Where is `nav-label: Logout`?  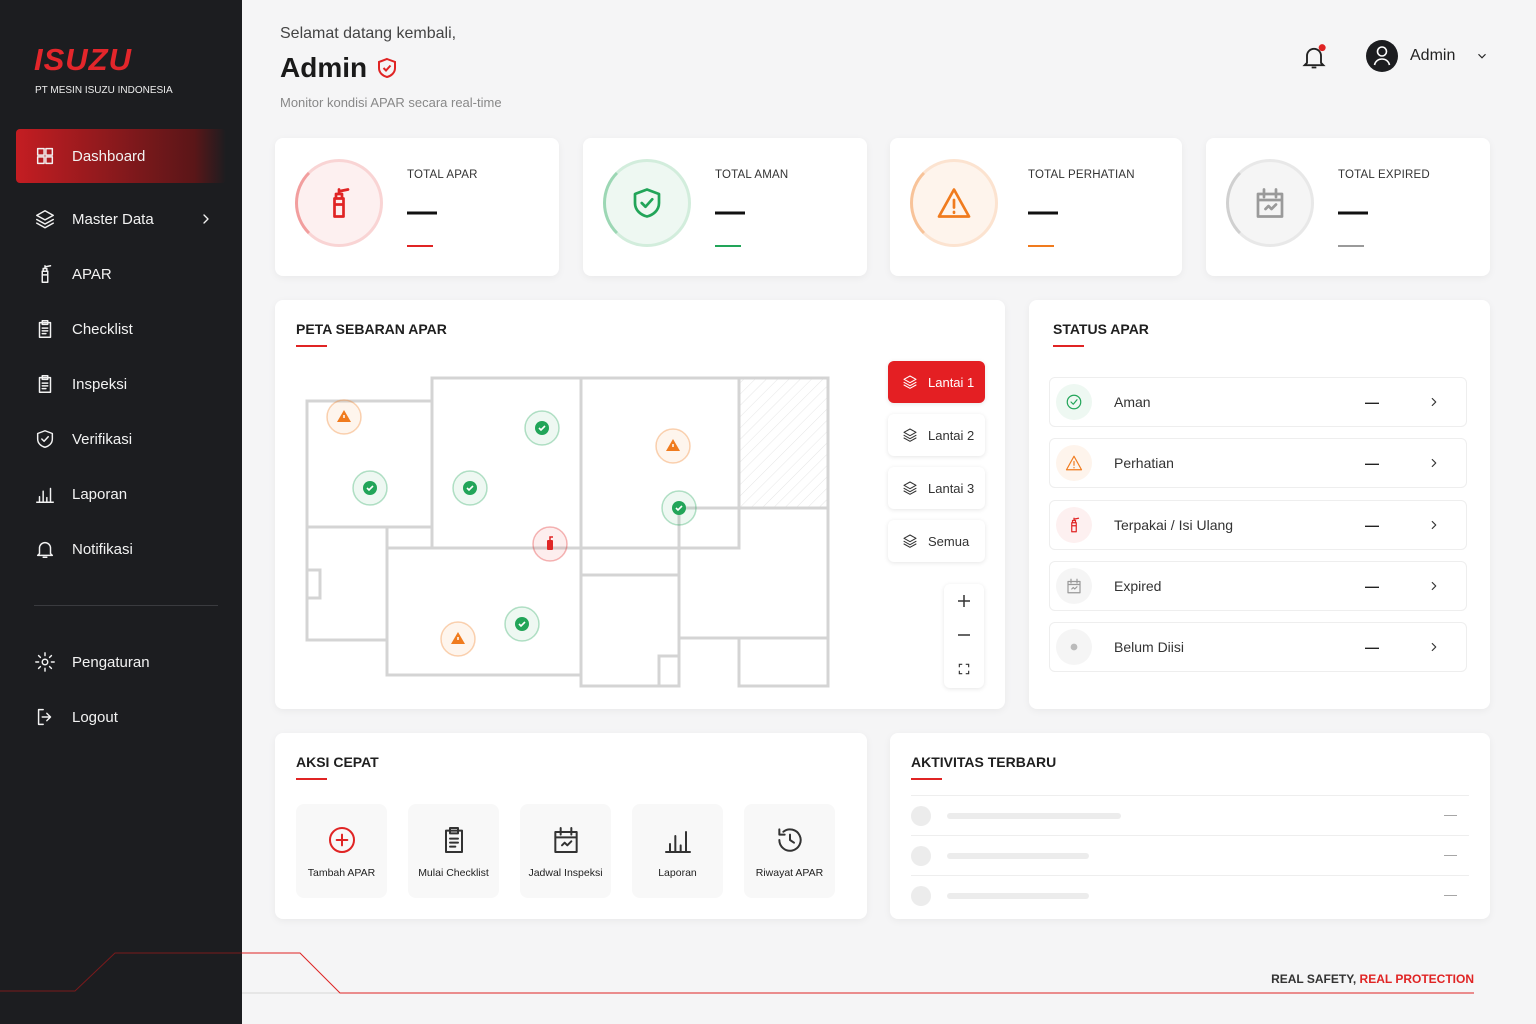
nav-label: Logout is located at coordinates (95, 717).